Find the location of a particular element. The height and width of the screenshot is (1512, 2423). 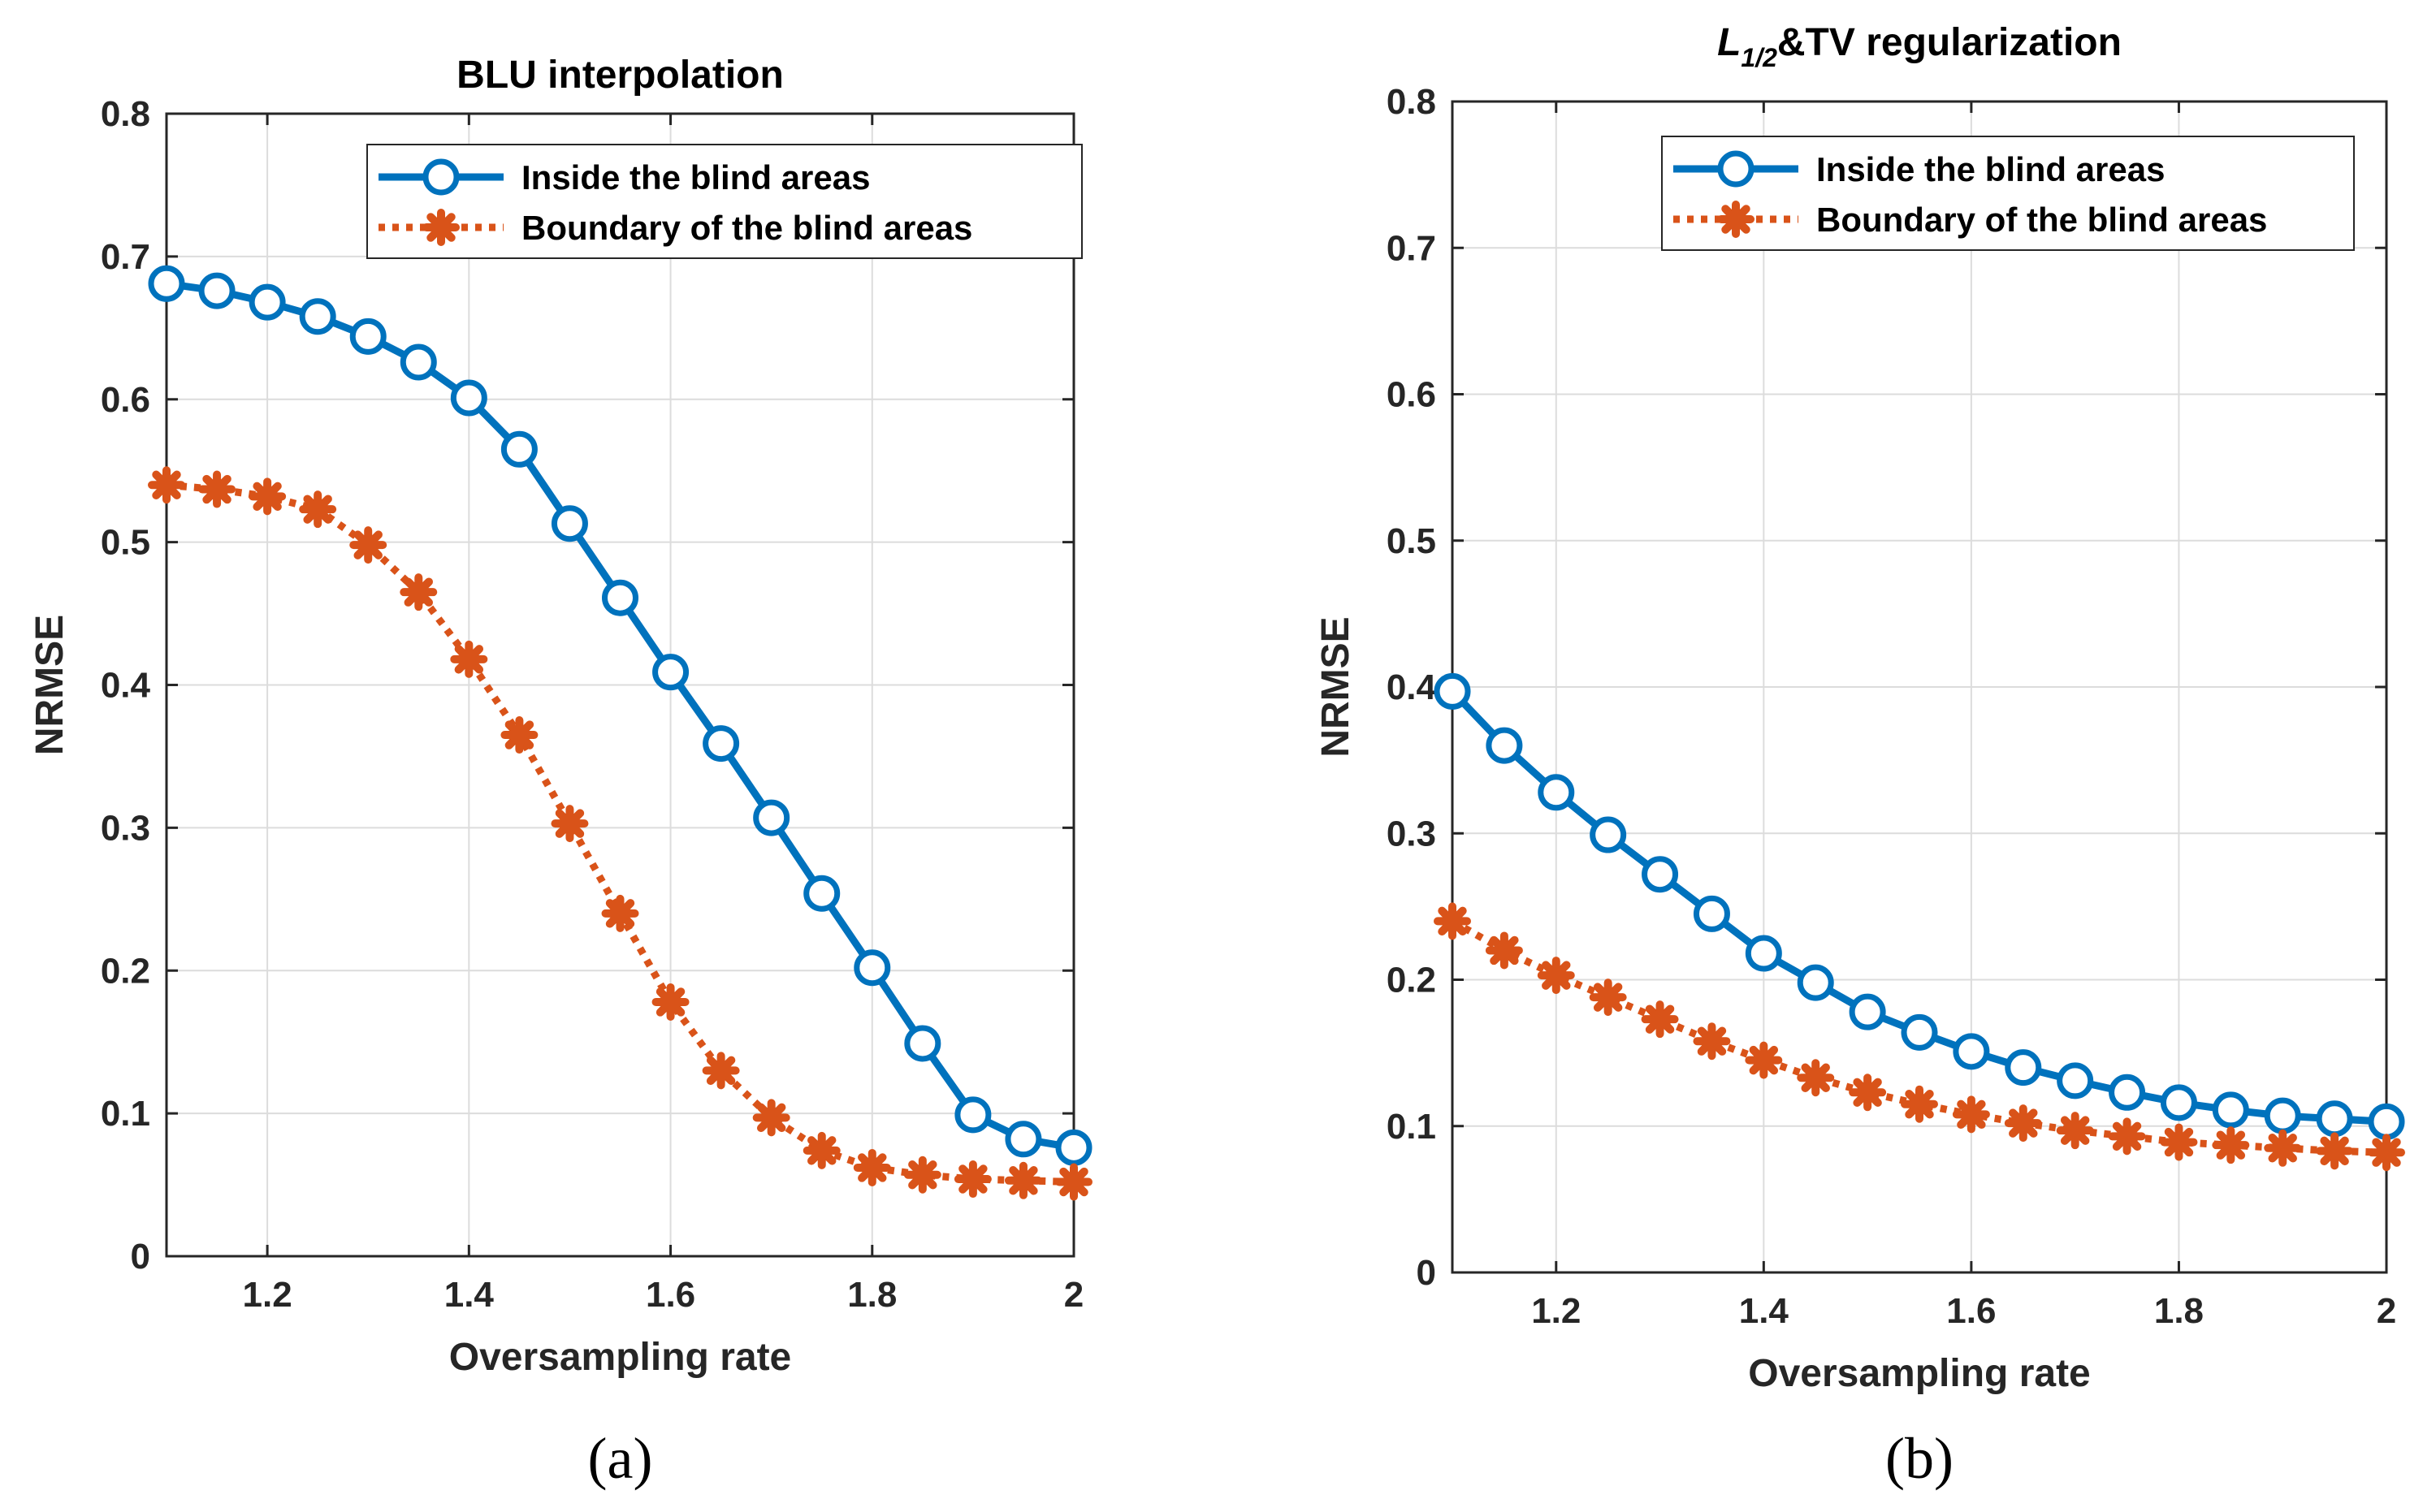

chart-title: L1/2&TV regularization is located at coordinates (1919, 46).